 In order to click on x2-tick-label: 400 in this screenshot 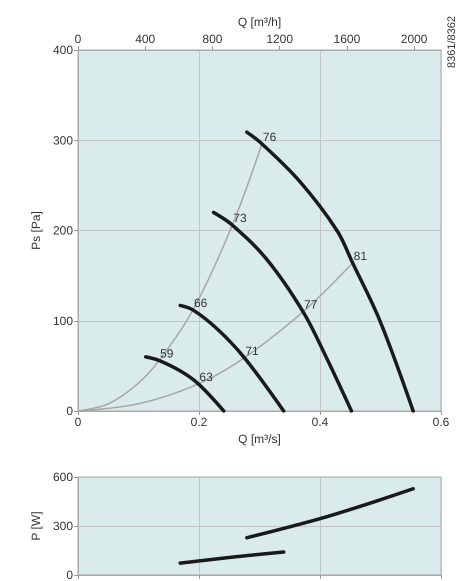, I will do `click(145, 39)`.